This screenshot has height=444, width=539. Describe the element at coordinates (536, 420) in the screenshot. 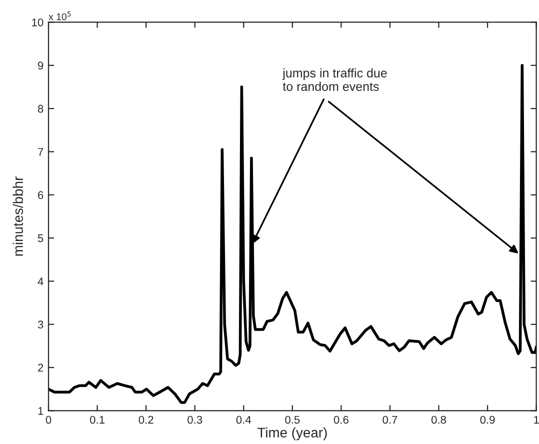

I see `x-tick-label: 1` at that location.